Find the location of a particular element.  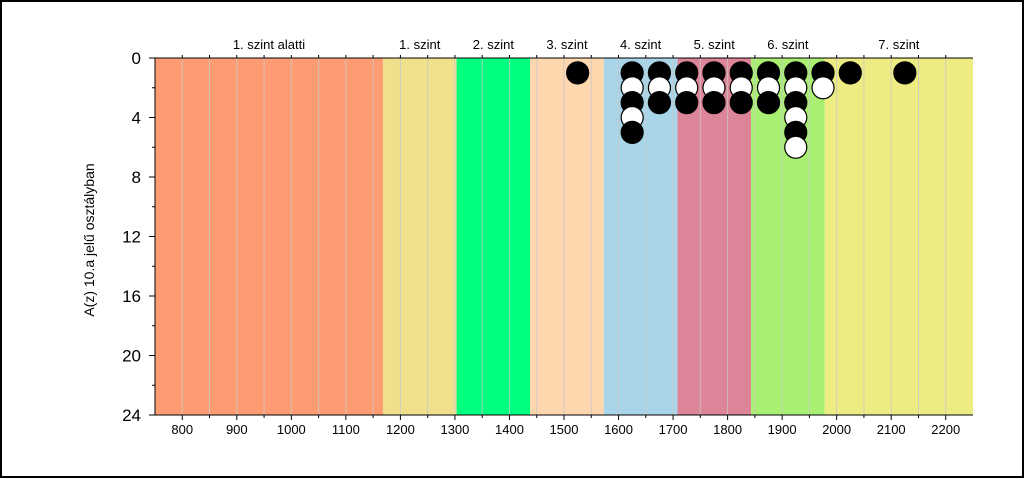

y-tick-label: 24 is located at coordinates (131, 415).